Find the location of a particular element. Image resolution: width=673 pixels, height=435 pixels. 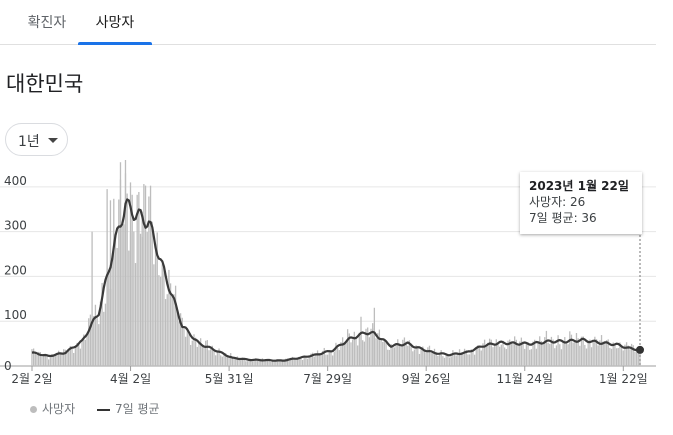

tooltip-date: 2023년 1월 22일 is located at coordinates (579, 186).